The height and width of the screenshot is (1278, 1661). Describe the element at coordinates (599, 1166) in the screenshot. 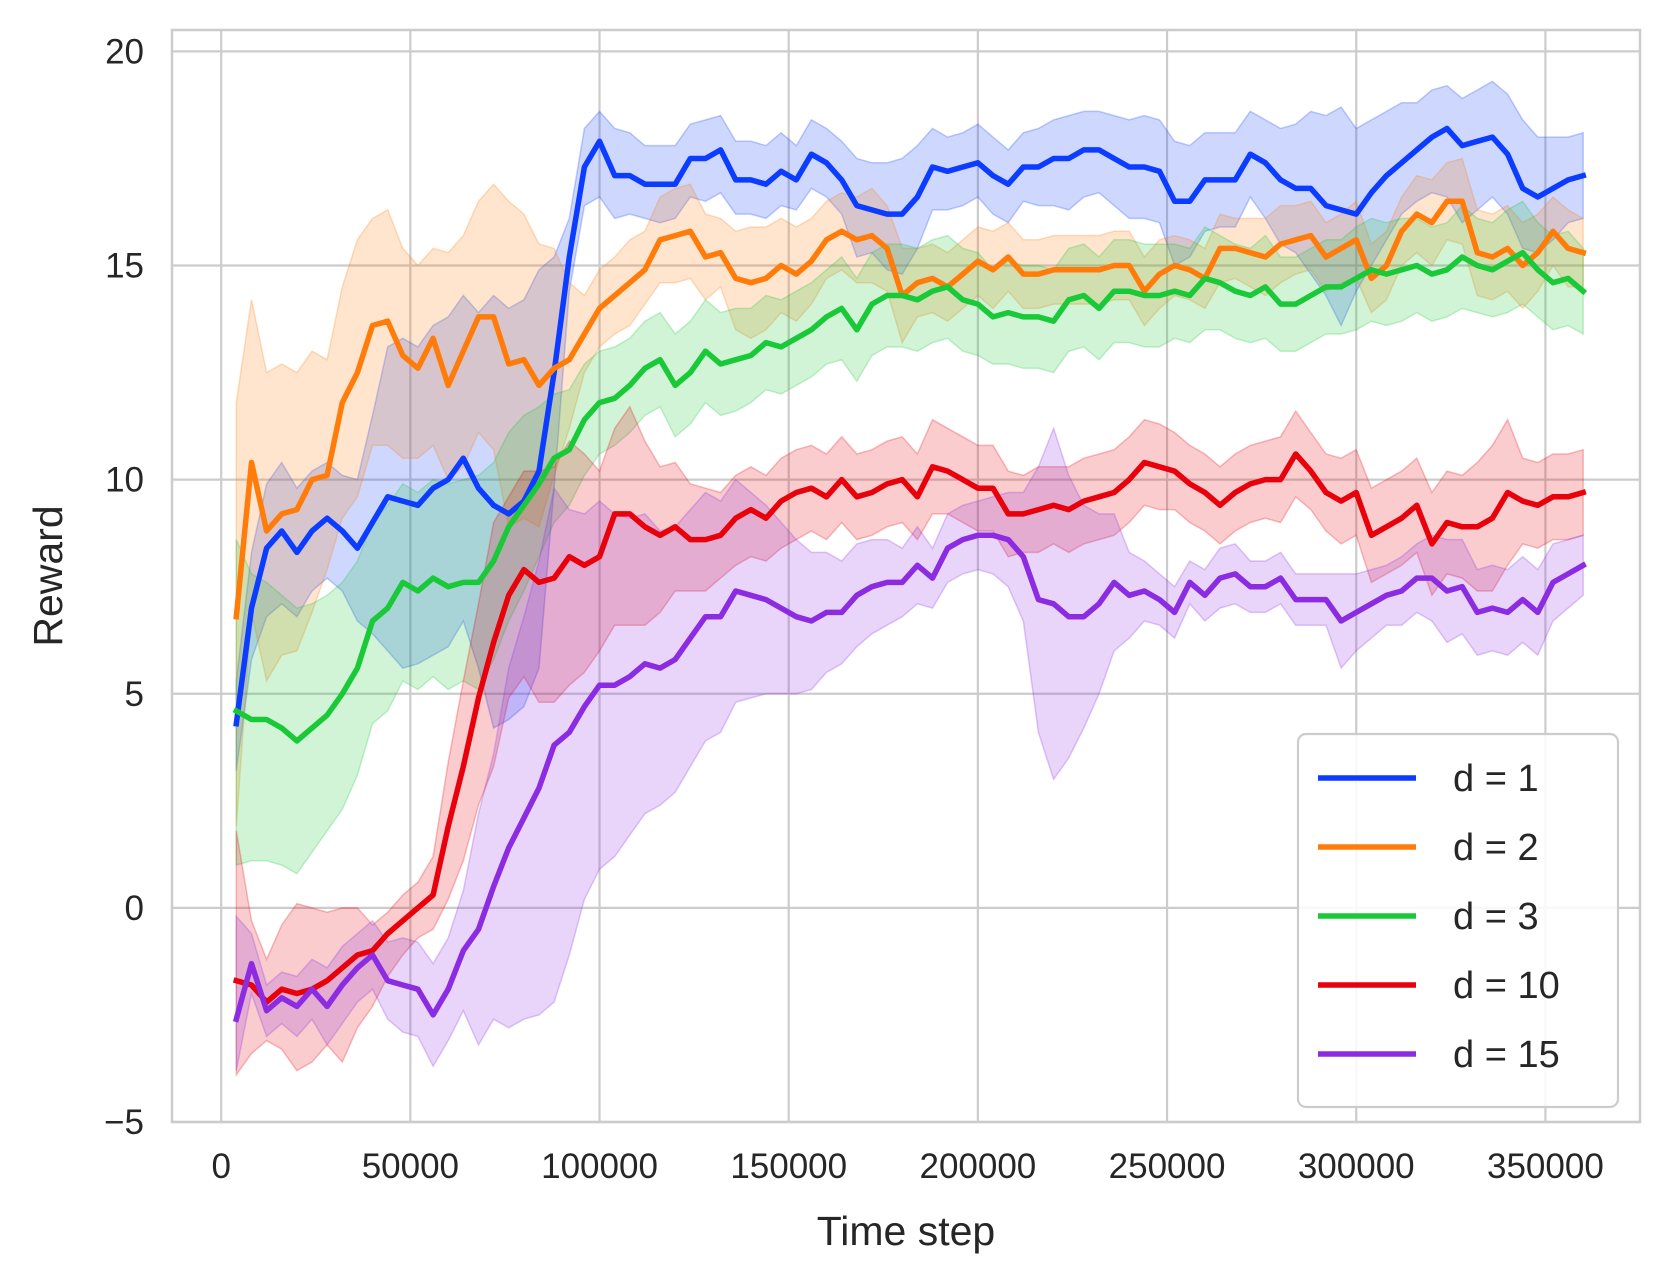

I see `x-tick-label: 100000` at that location.